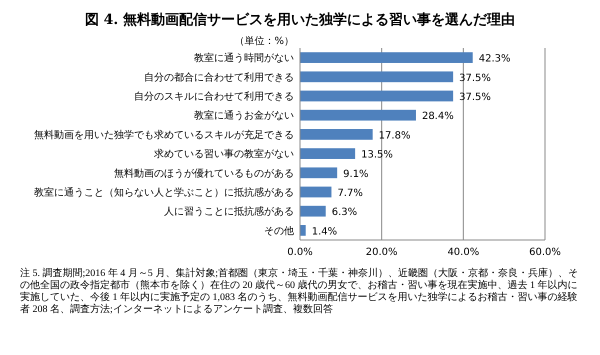 This screenshot has height=355, width=600. I want to click on y-tick-label: その他, so click(279, 230).